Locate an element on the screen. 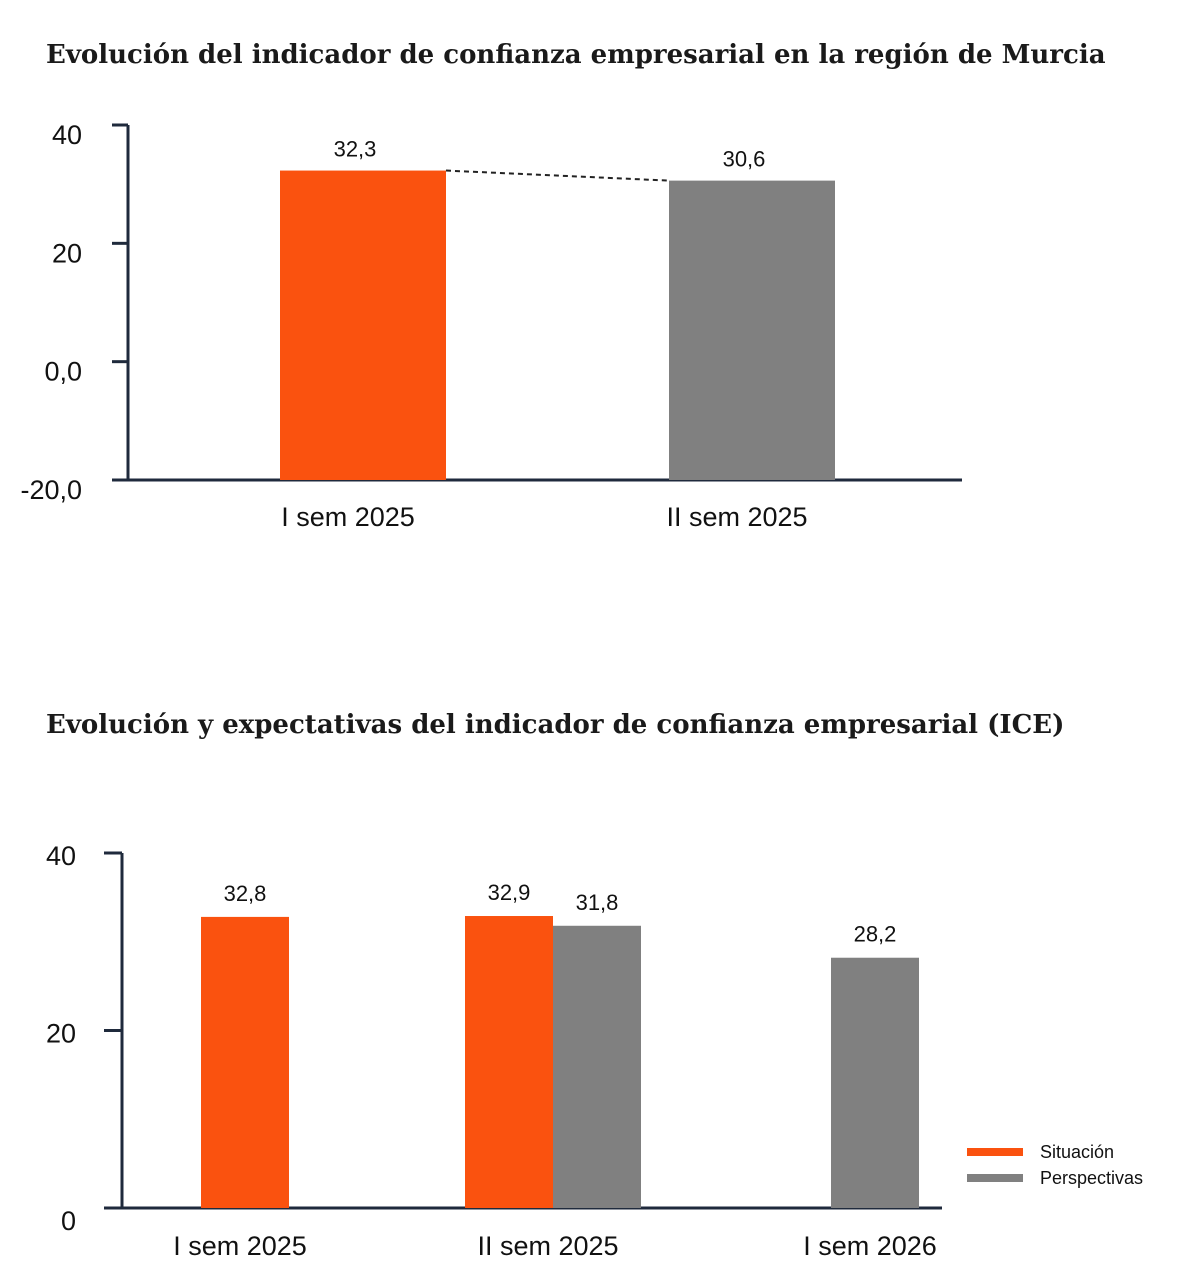 The image size is (1200, 1288). bar-situación-1 is located at coordinates (245, 1062).